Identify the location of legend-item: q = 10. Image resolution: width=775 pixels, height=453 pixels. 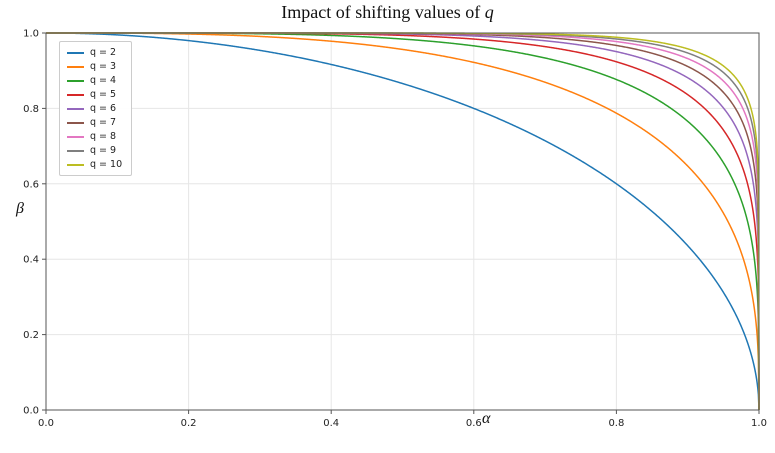
(94, 164).